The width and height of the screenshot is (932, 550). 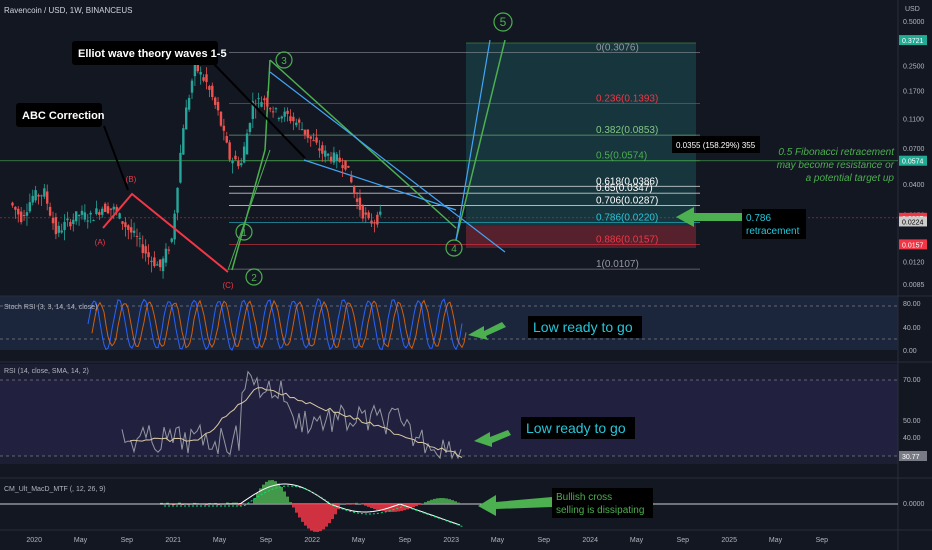 I want to click on stoch-note: Low ready to go, so click(x=583, y=327).